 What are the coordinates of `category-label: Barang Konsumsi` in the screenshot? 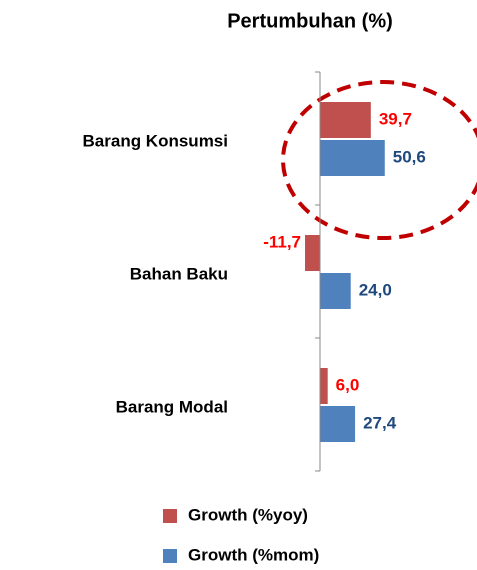 It's located at (155, 140).